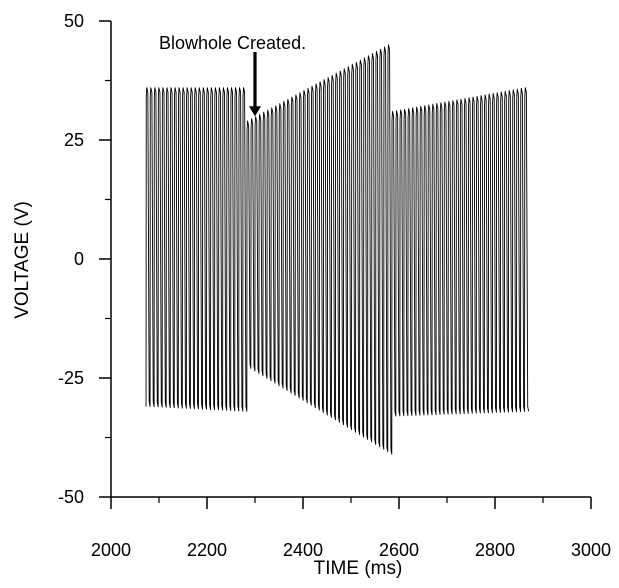  What do you see at coordinates (79, 259) in the screenshot?
I see `y-tick-label: 0` at bounding box center [79, 259].